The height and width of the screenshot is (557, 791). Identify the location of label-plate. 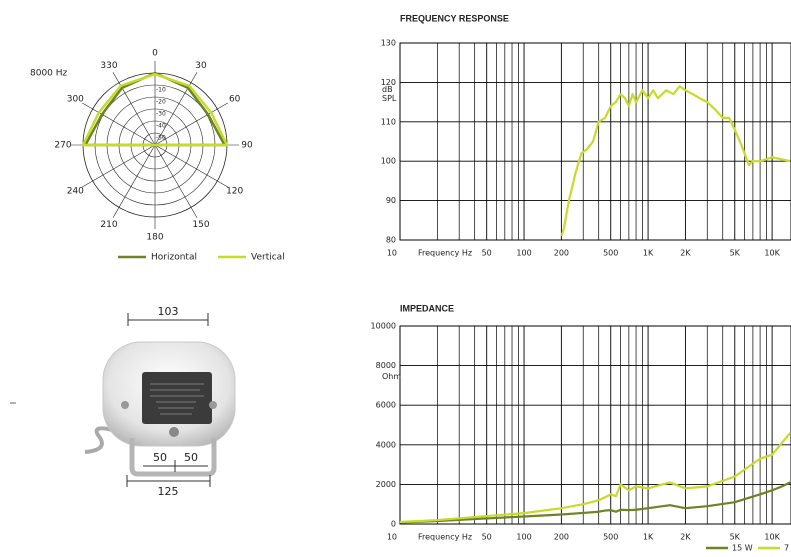
(177, 398).